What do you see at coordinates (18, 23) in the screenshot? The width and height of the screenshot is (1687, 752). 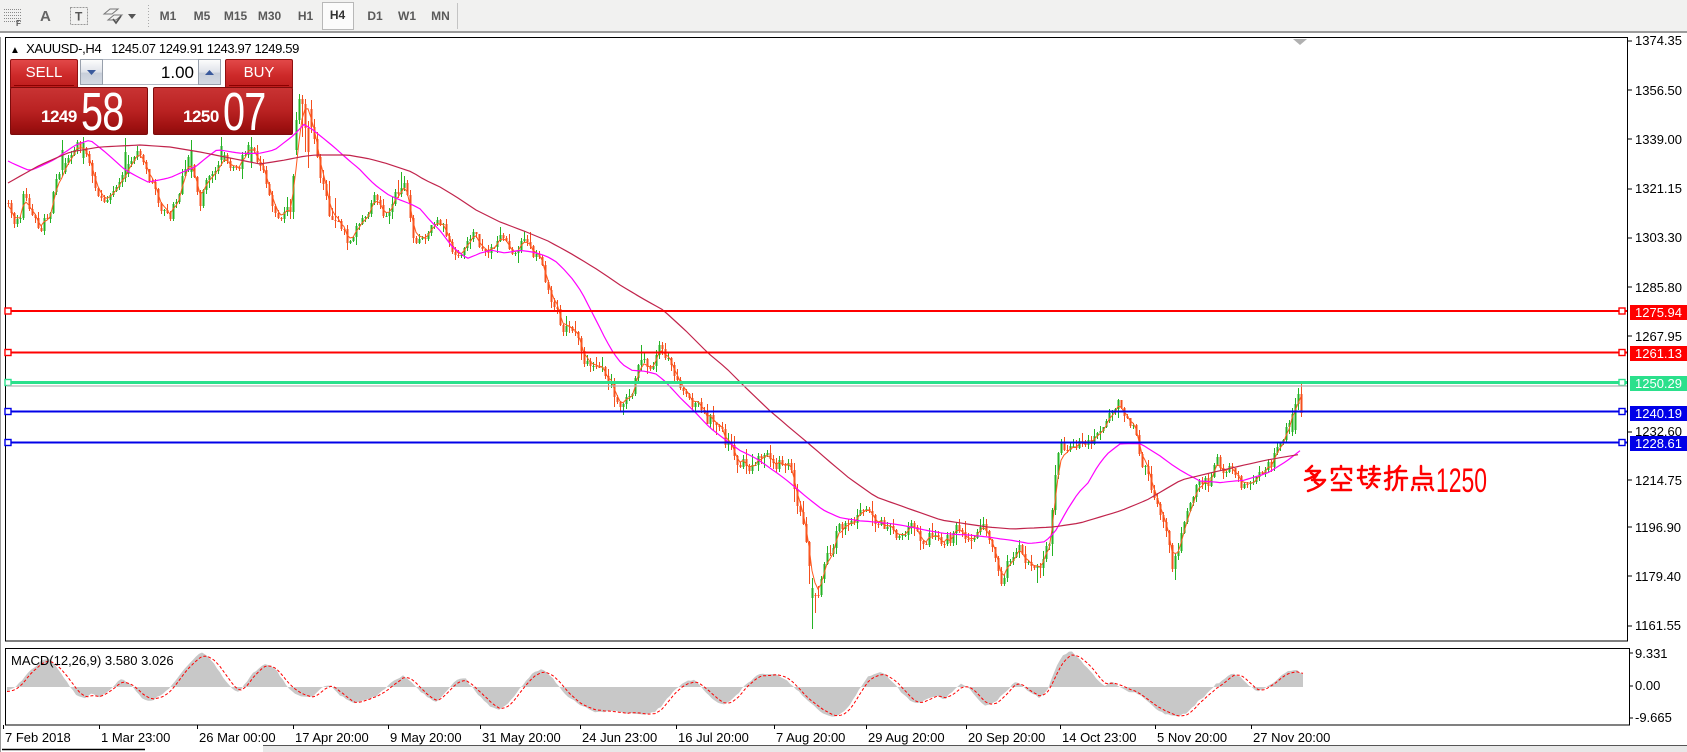 I see `svg-text: F` at bounding box center [18, 23].